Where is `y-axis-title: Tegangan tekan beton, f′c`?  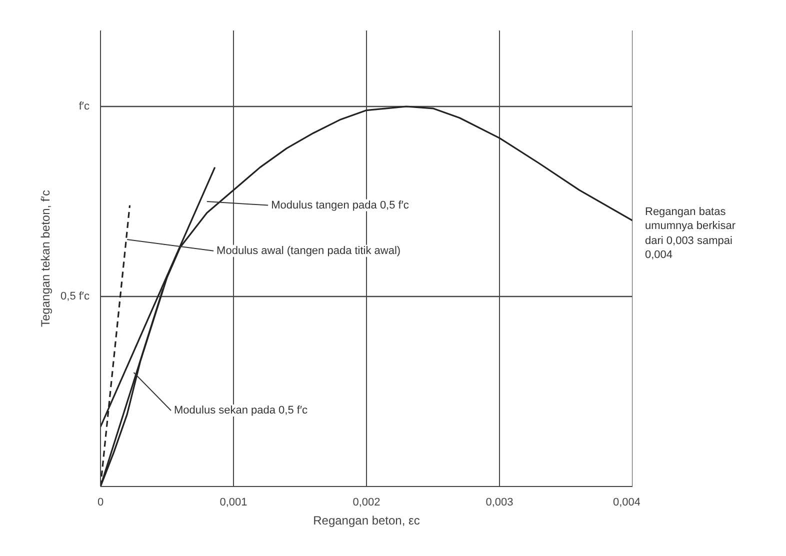
y-axis-title: Tegangan tekan beton, f′c is located at coordinates (45, 259).